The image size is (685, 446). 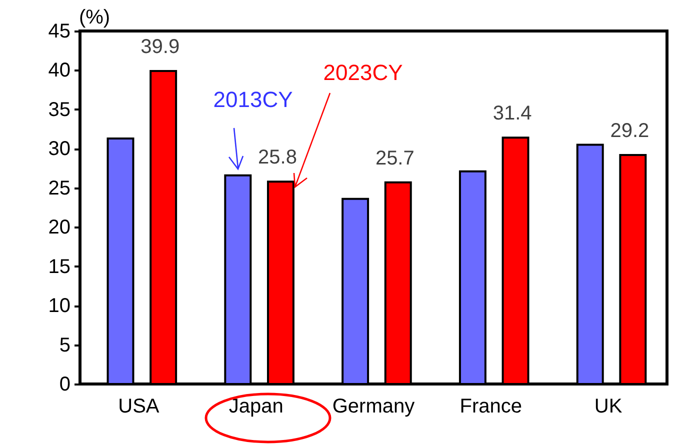 I want to click on y-tick-label: 35, so click(x=59, y=109).